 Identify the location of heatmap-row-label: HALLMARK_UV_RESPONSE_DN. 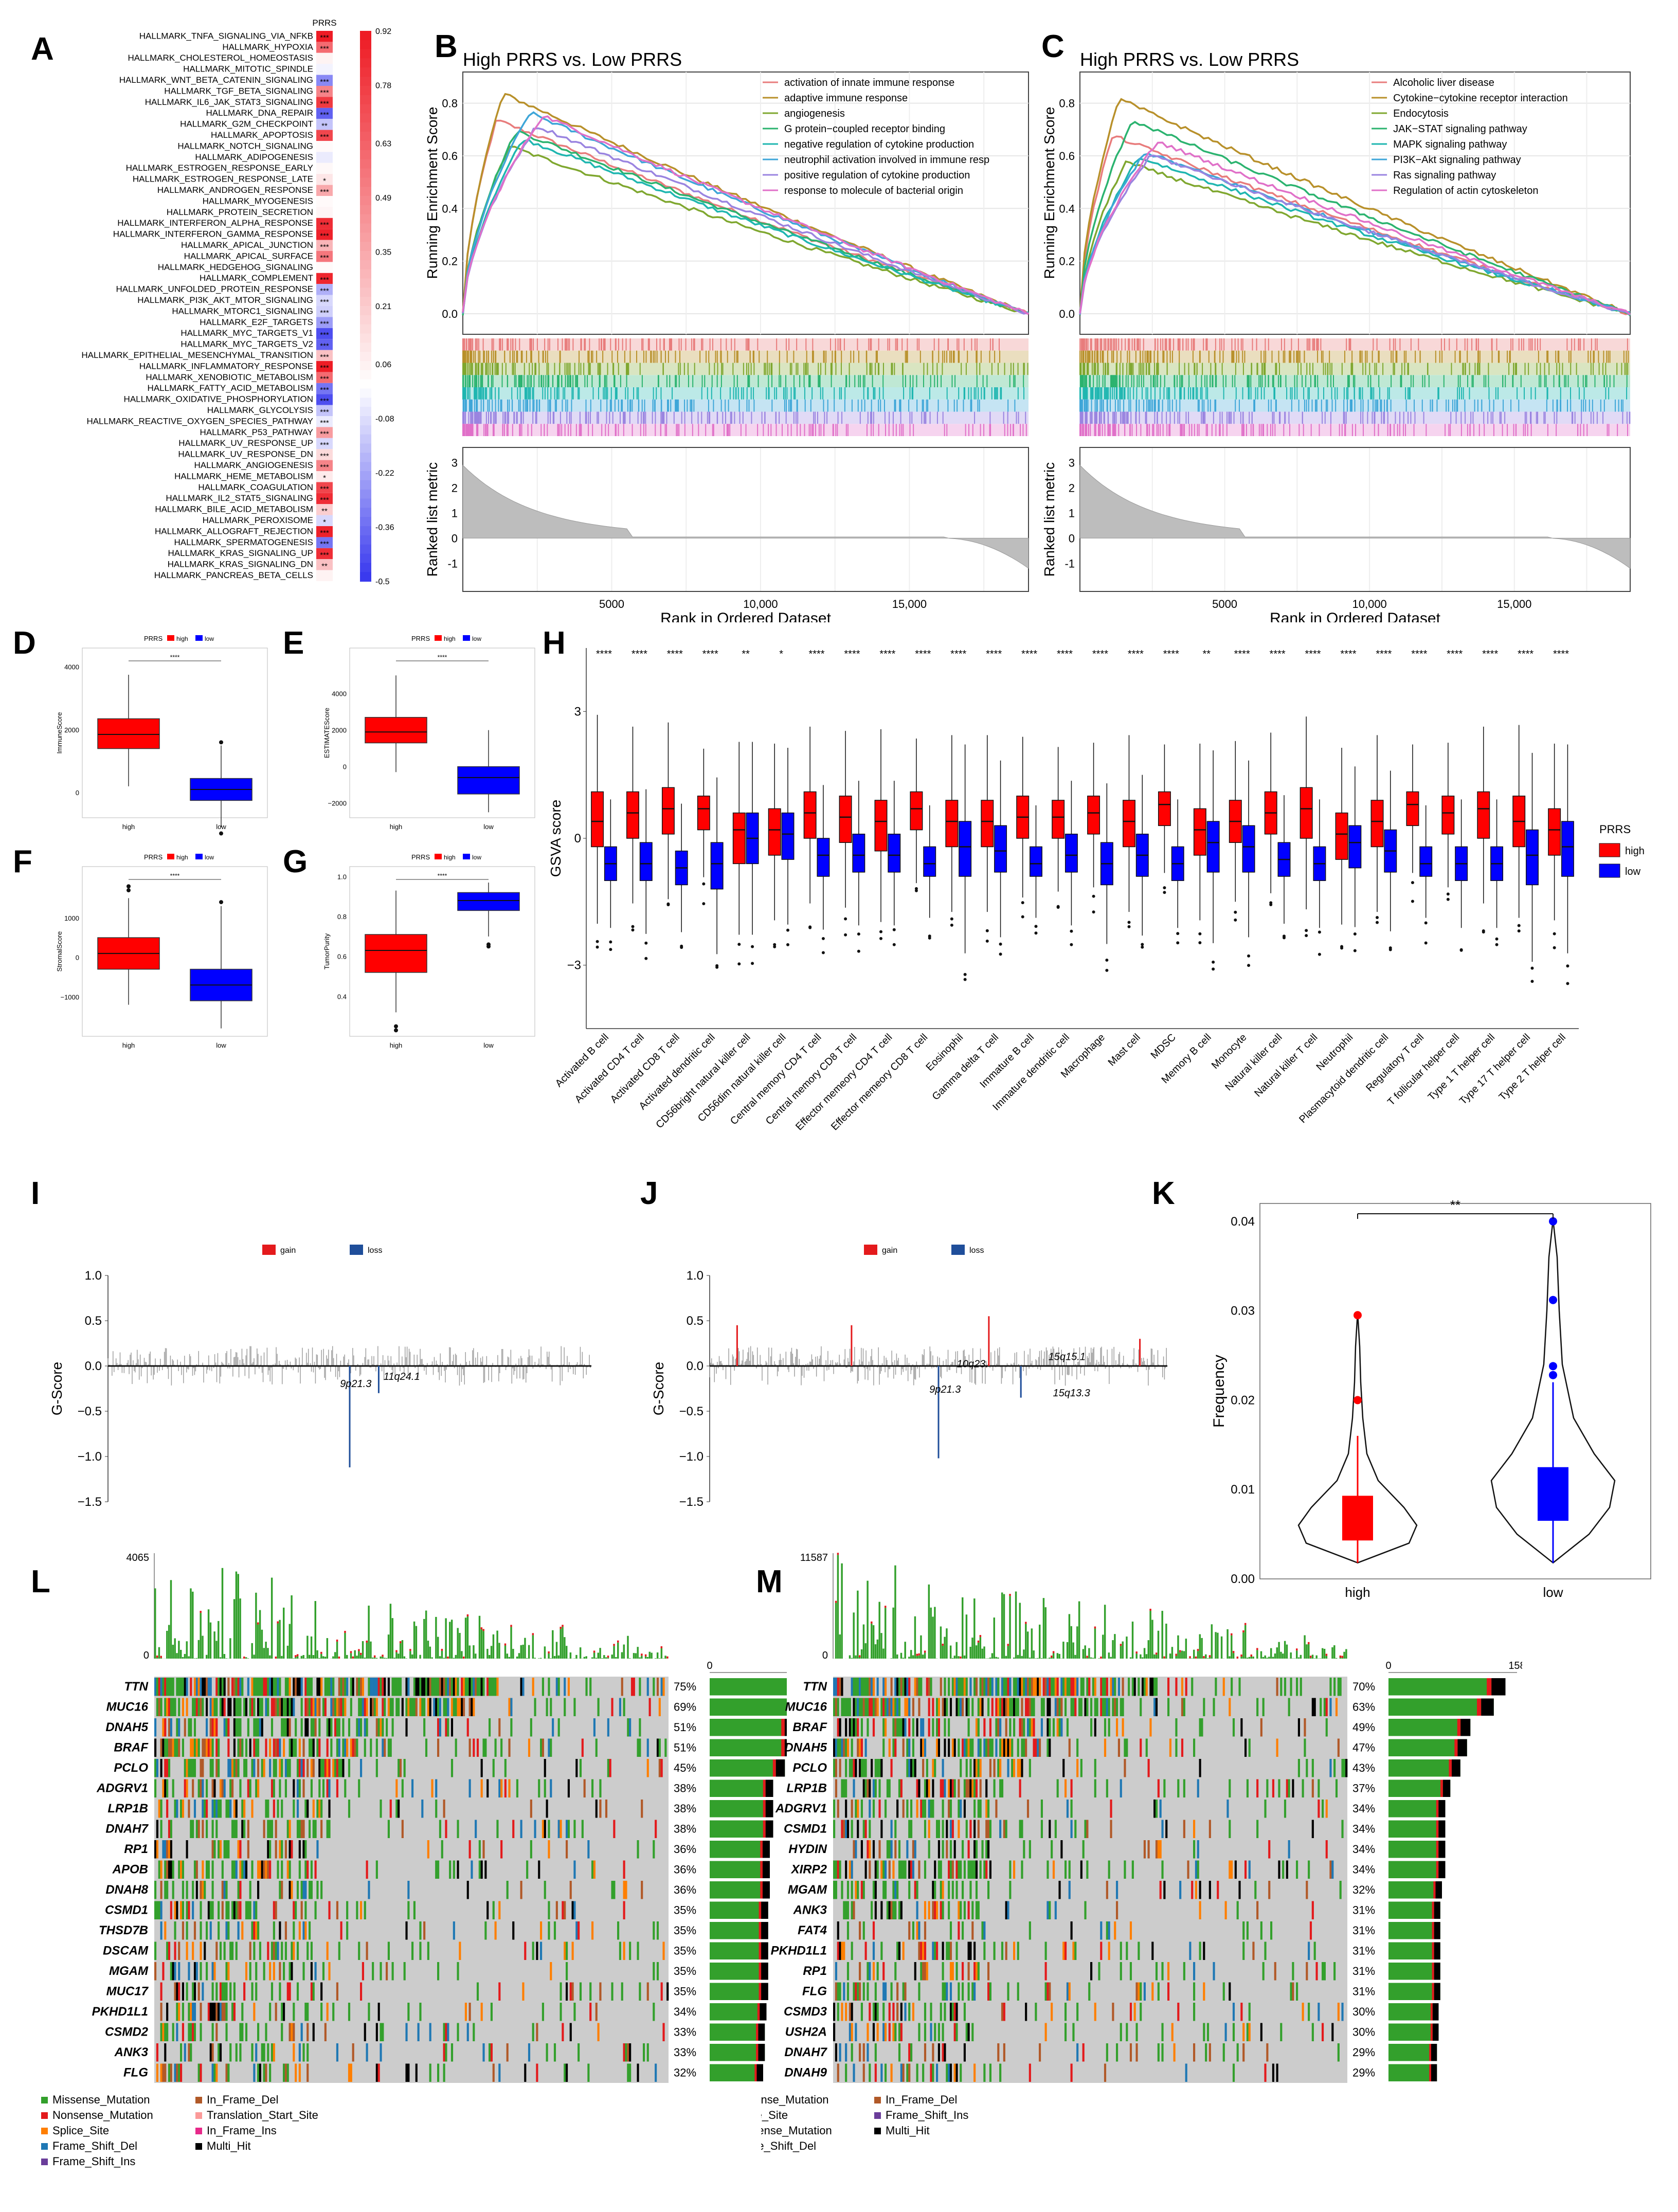
(245, 454).